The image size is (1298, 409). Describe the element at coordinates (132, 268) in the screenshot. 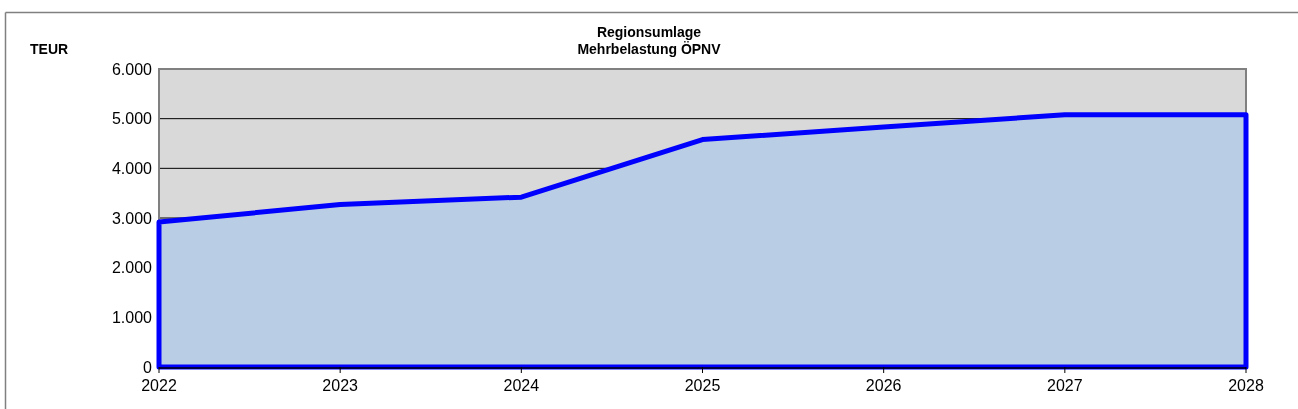

I see `y-tick-label: 2.000` at that location.